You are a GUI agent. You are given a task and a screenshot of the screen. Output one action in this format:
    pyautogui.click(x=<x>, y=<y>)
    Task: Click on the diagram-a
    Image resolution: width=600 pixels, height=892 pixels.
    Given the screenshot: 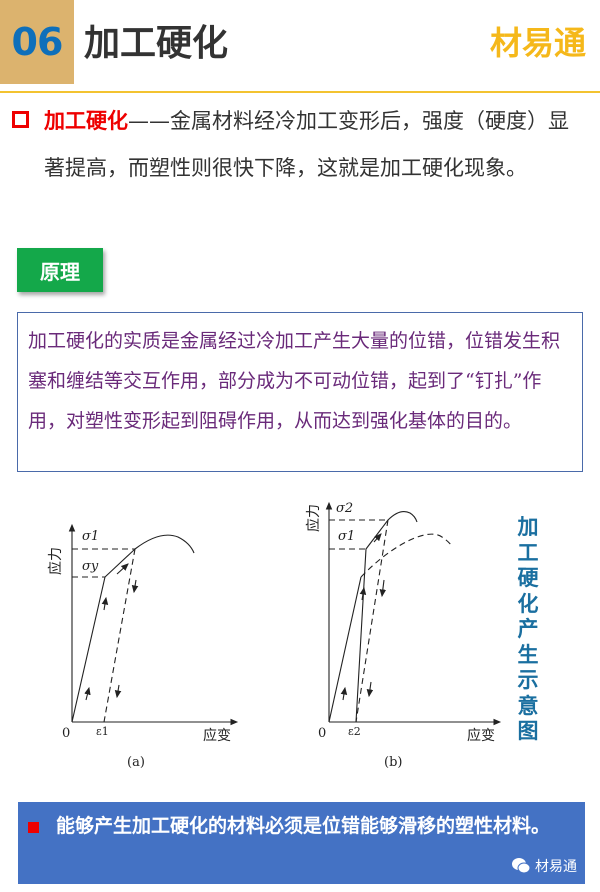 What is the action you would take?
    pyautogui.click(x=153, y=624)
    